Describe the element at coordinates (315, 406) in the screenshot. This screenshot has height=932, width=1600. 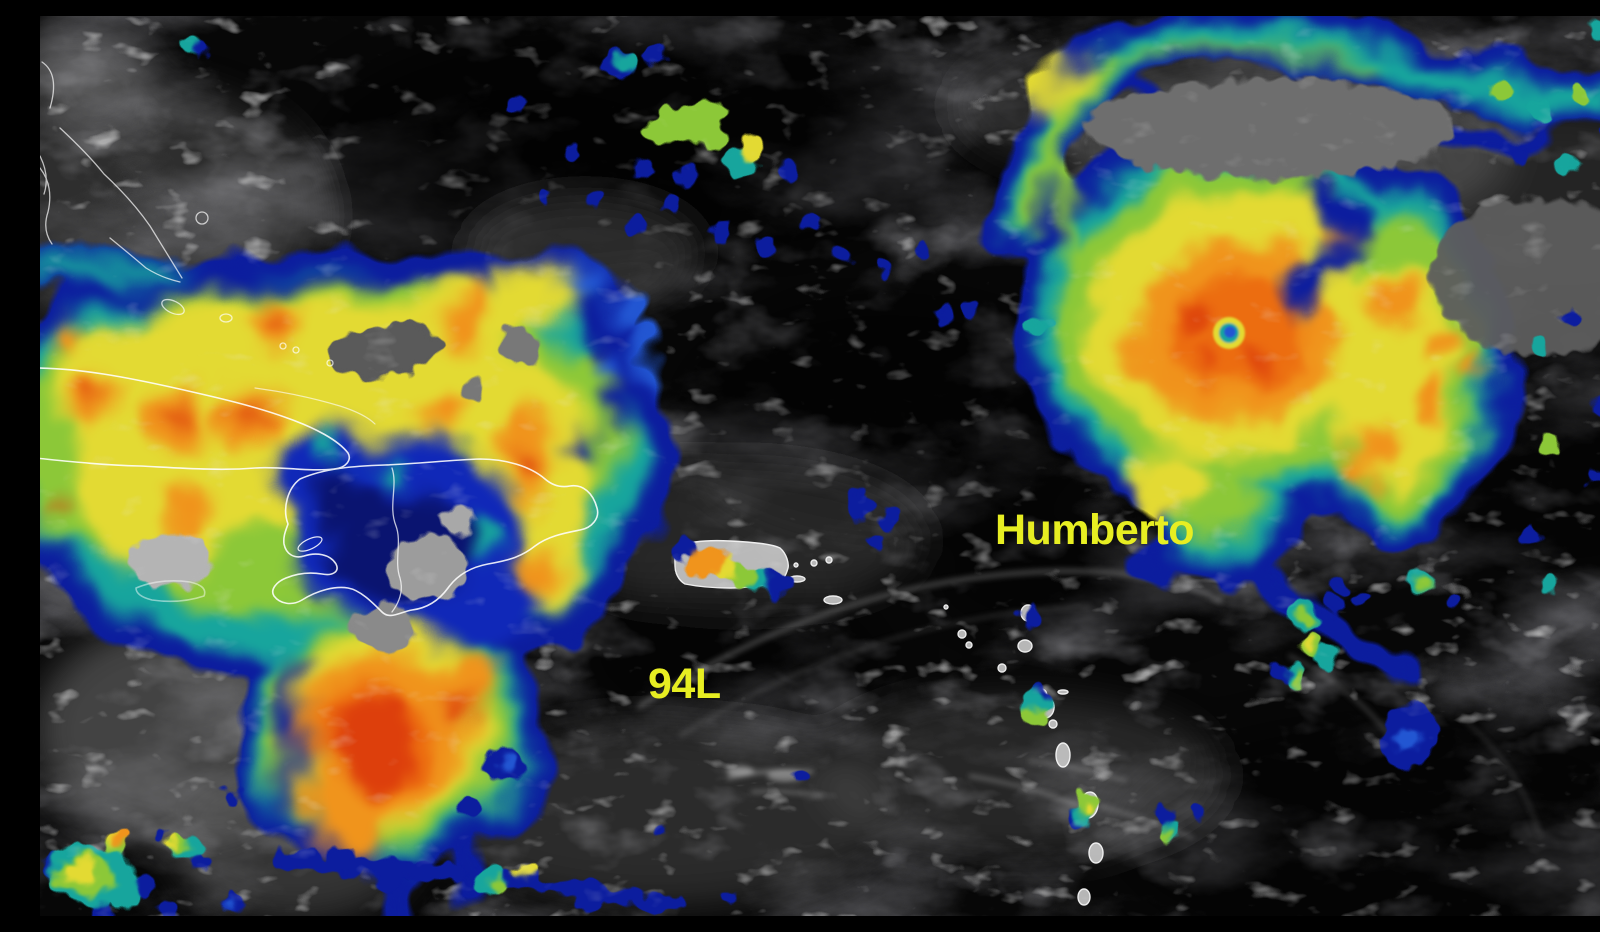
I see `cuba-keys` at that location.